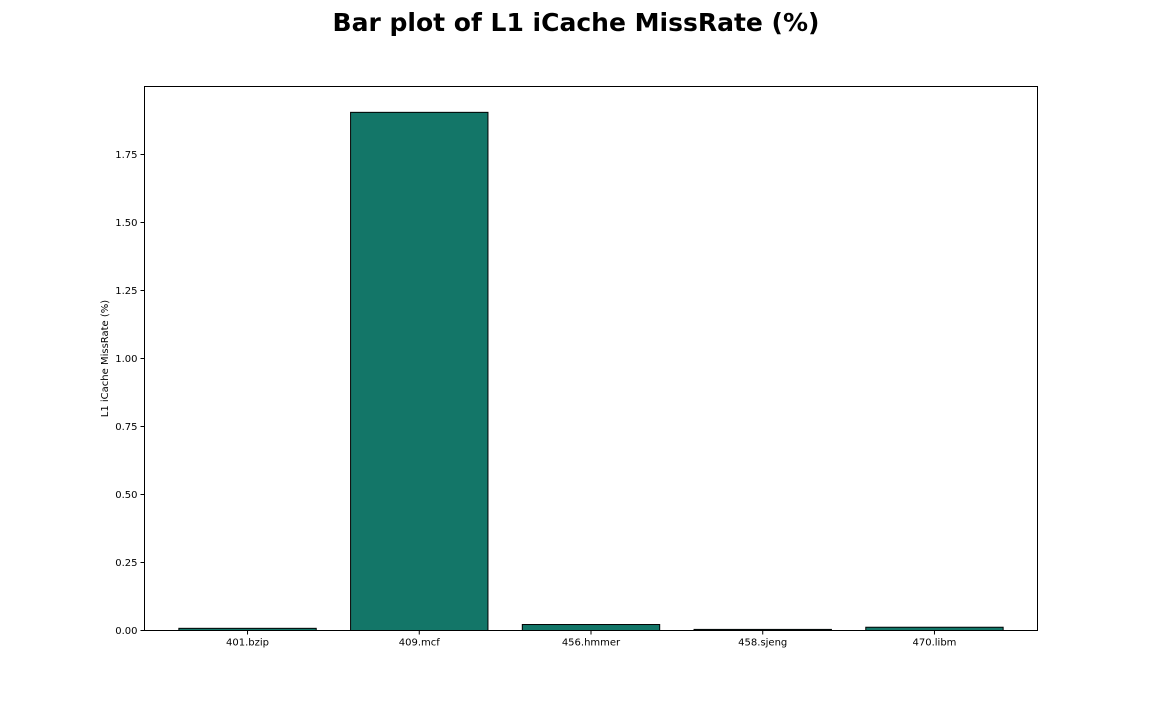 The width and height of the screenshot is (1152, 720). Describe the element at coordinates (126, 563) in the screenshot. I see `y-tick-label: 0.25` at that location.